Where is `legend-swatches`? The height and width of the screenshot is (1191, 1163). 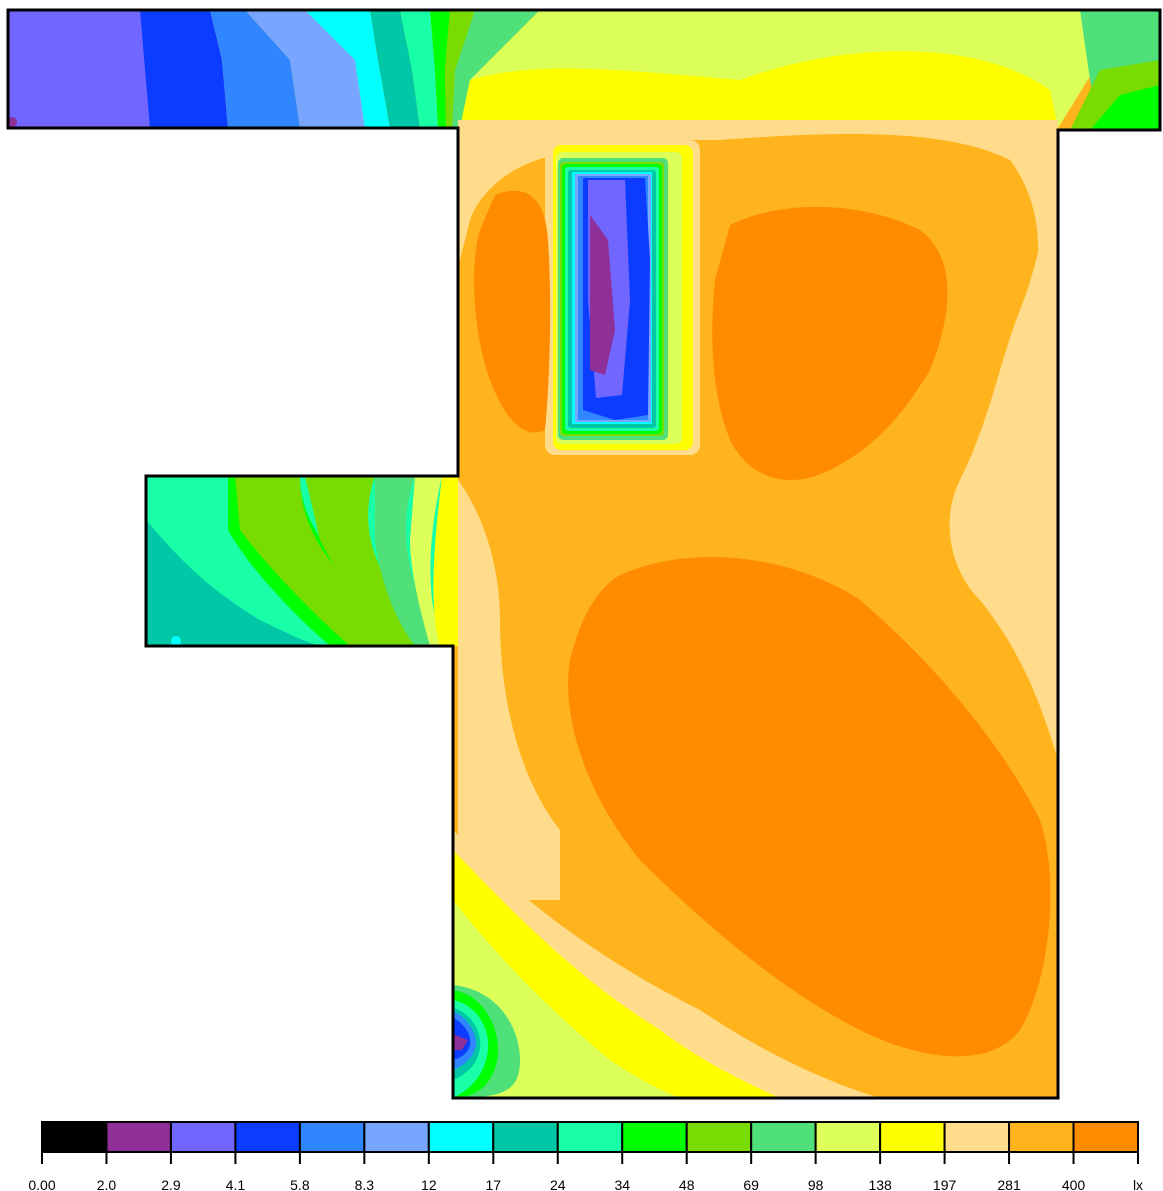
legend-swatches is located at coordinates (590, 1137).